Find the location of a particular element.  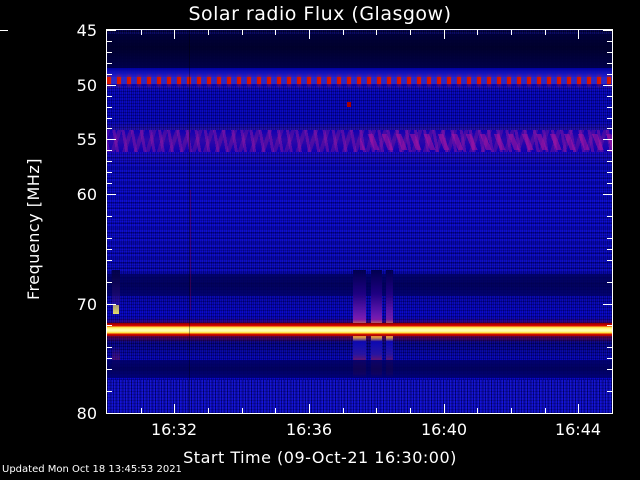

rfi-line-glow is located at coordinates (359, 81).